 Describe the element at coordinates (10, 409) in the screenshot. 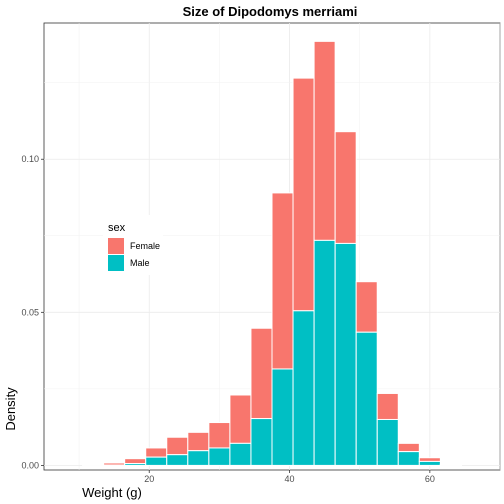

I see `y-axis-label: Density` at that location.